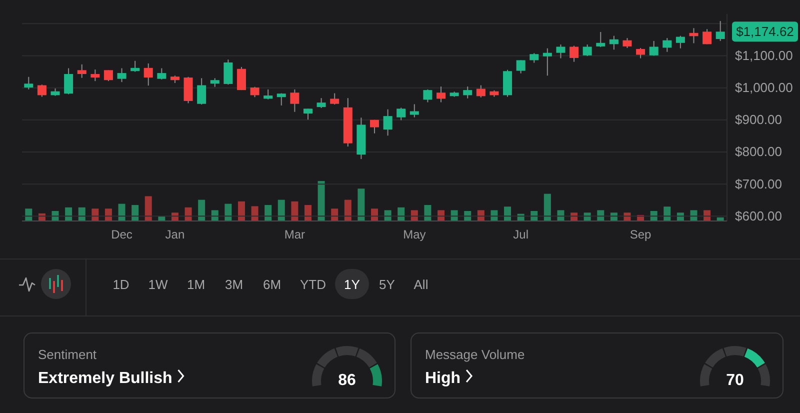 The height and width of the screenshot is (413, 800). What do you see at coordinates (352, 284) in the screenshot?
I see `text: 1Y` at bounding box center [352, 284].